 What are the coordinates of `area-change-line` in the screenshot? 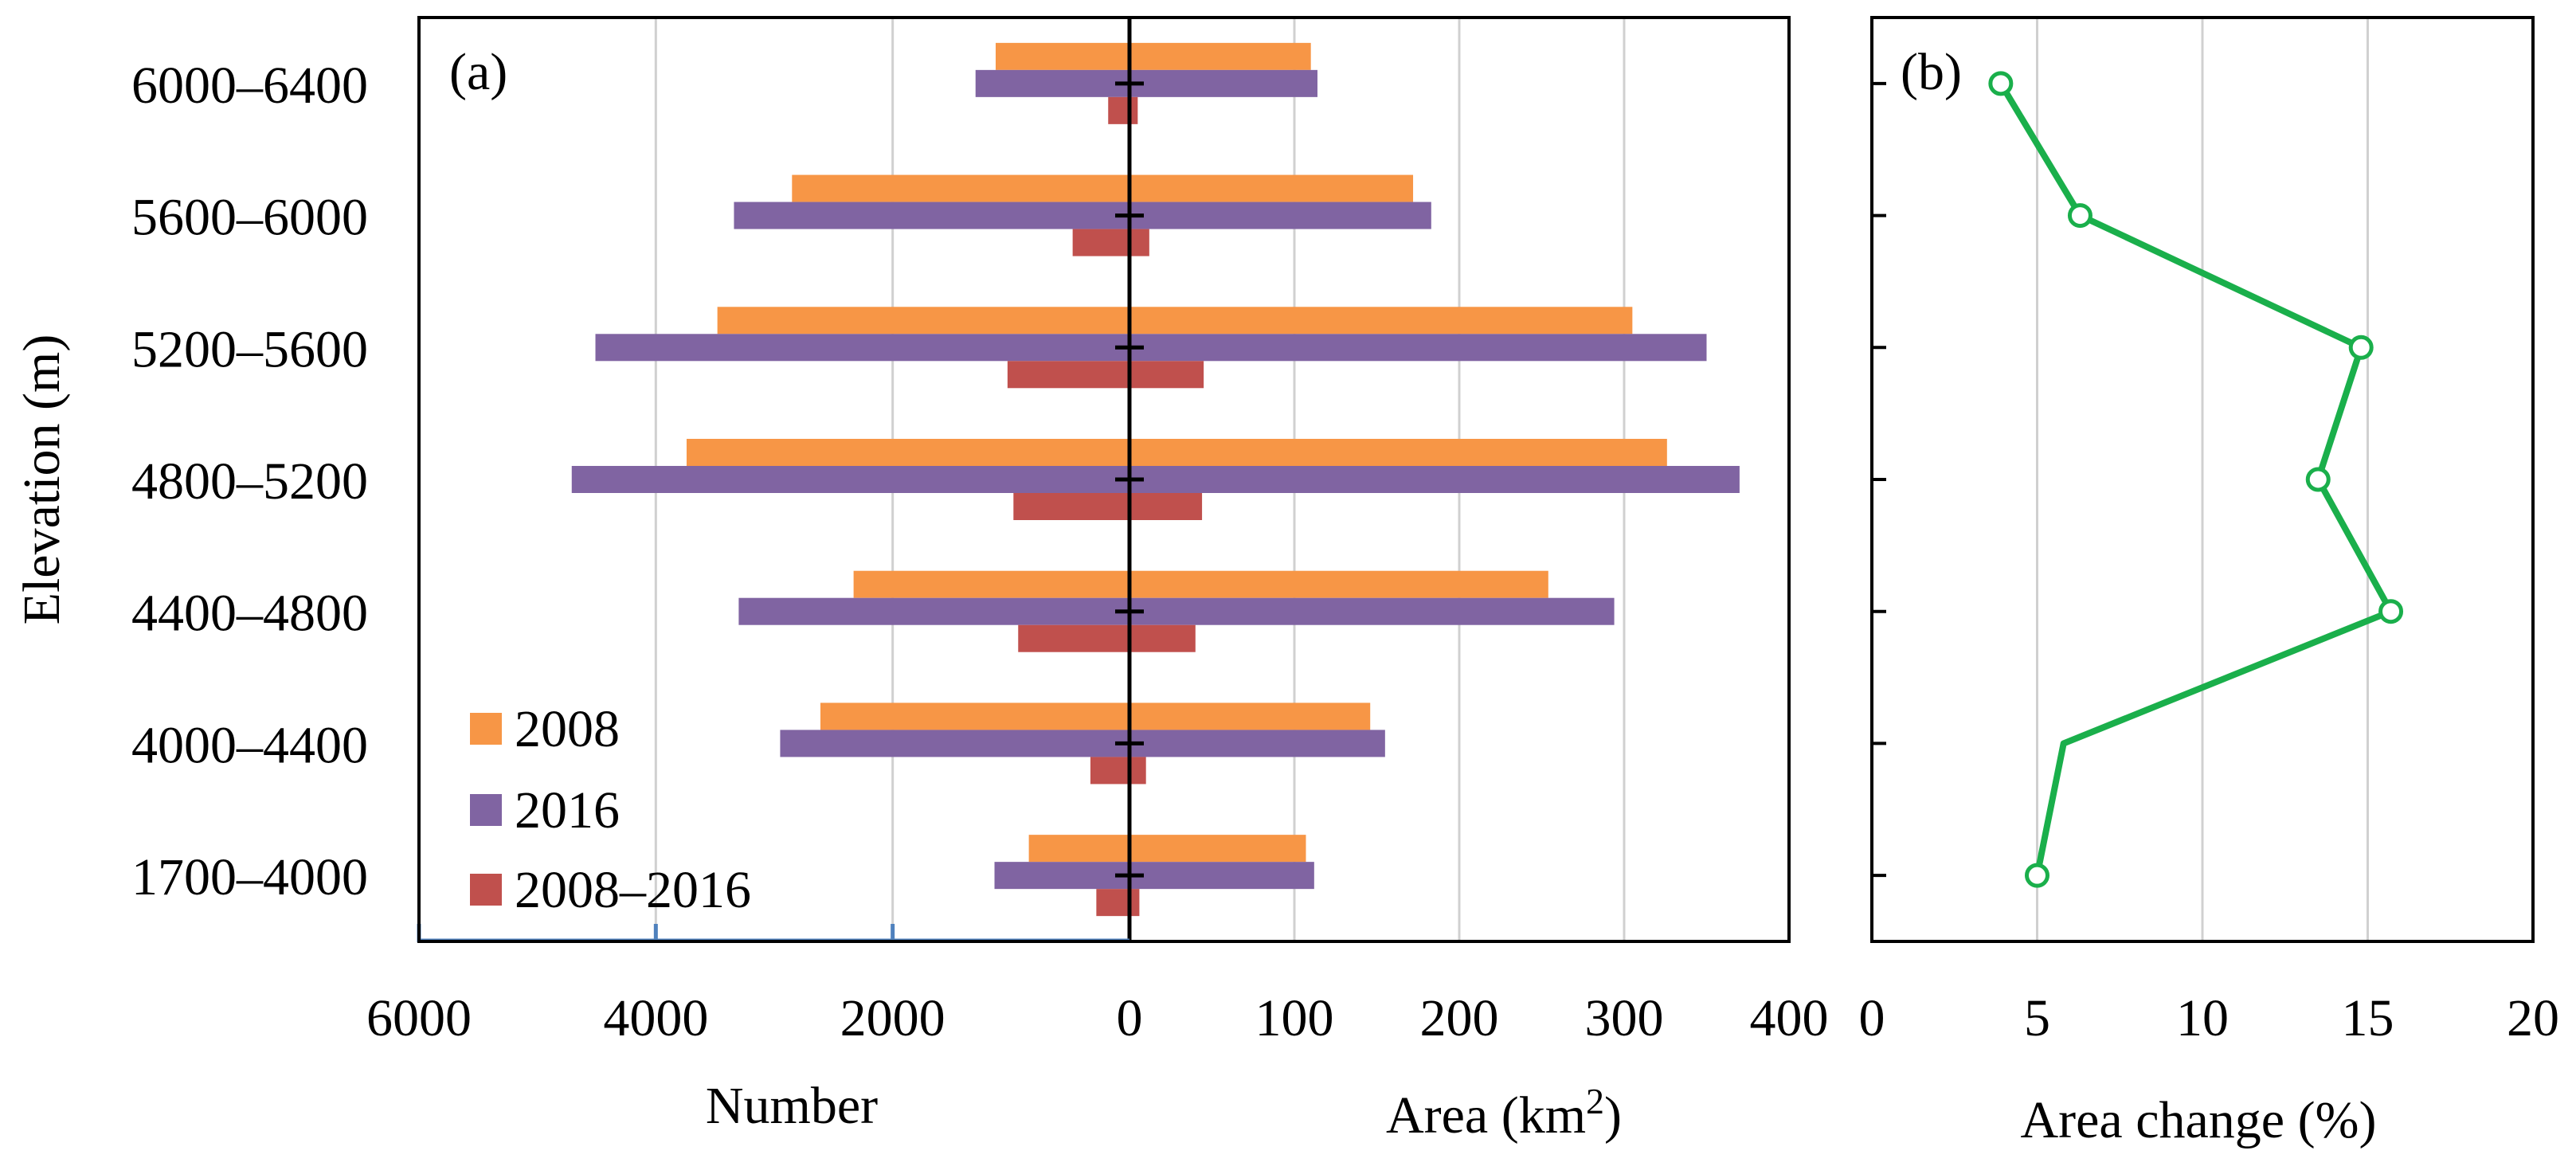 It's located at (2196, 478).